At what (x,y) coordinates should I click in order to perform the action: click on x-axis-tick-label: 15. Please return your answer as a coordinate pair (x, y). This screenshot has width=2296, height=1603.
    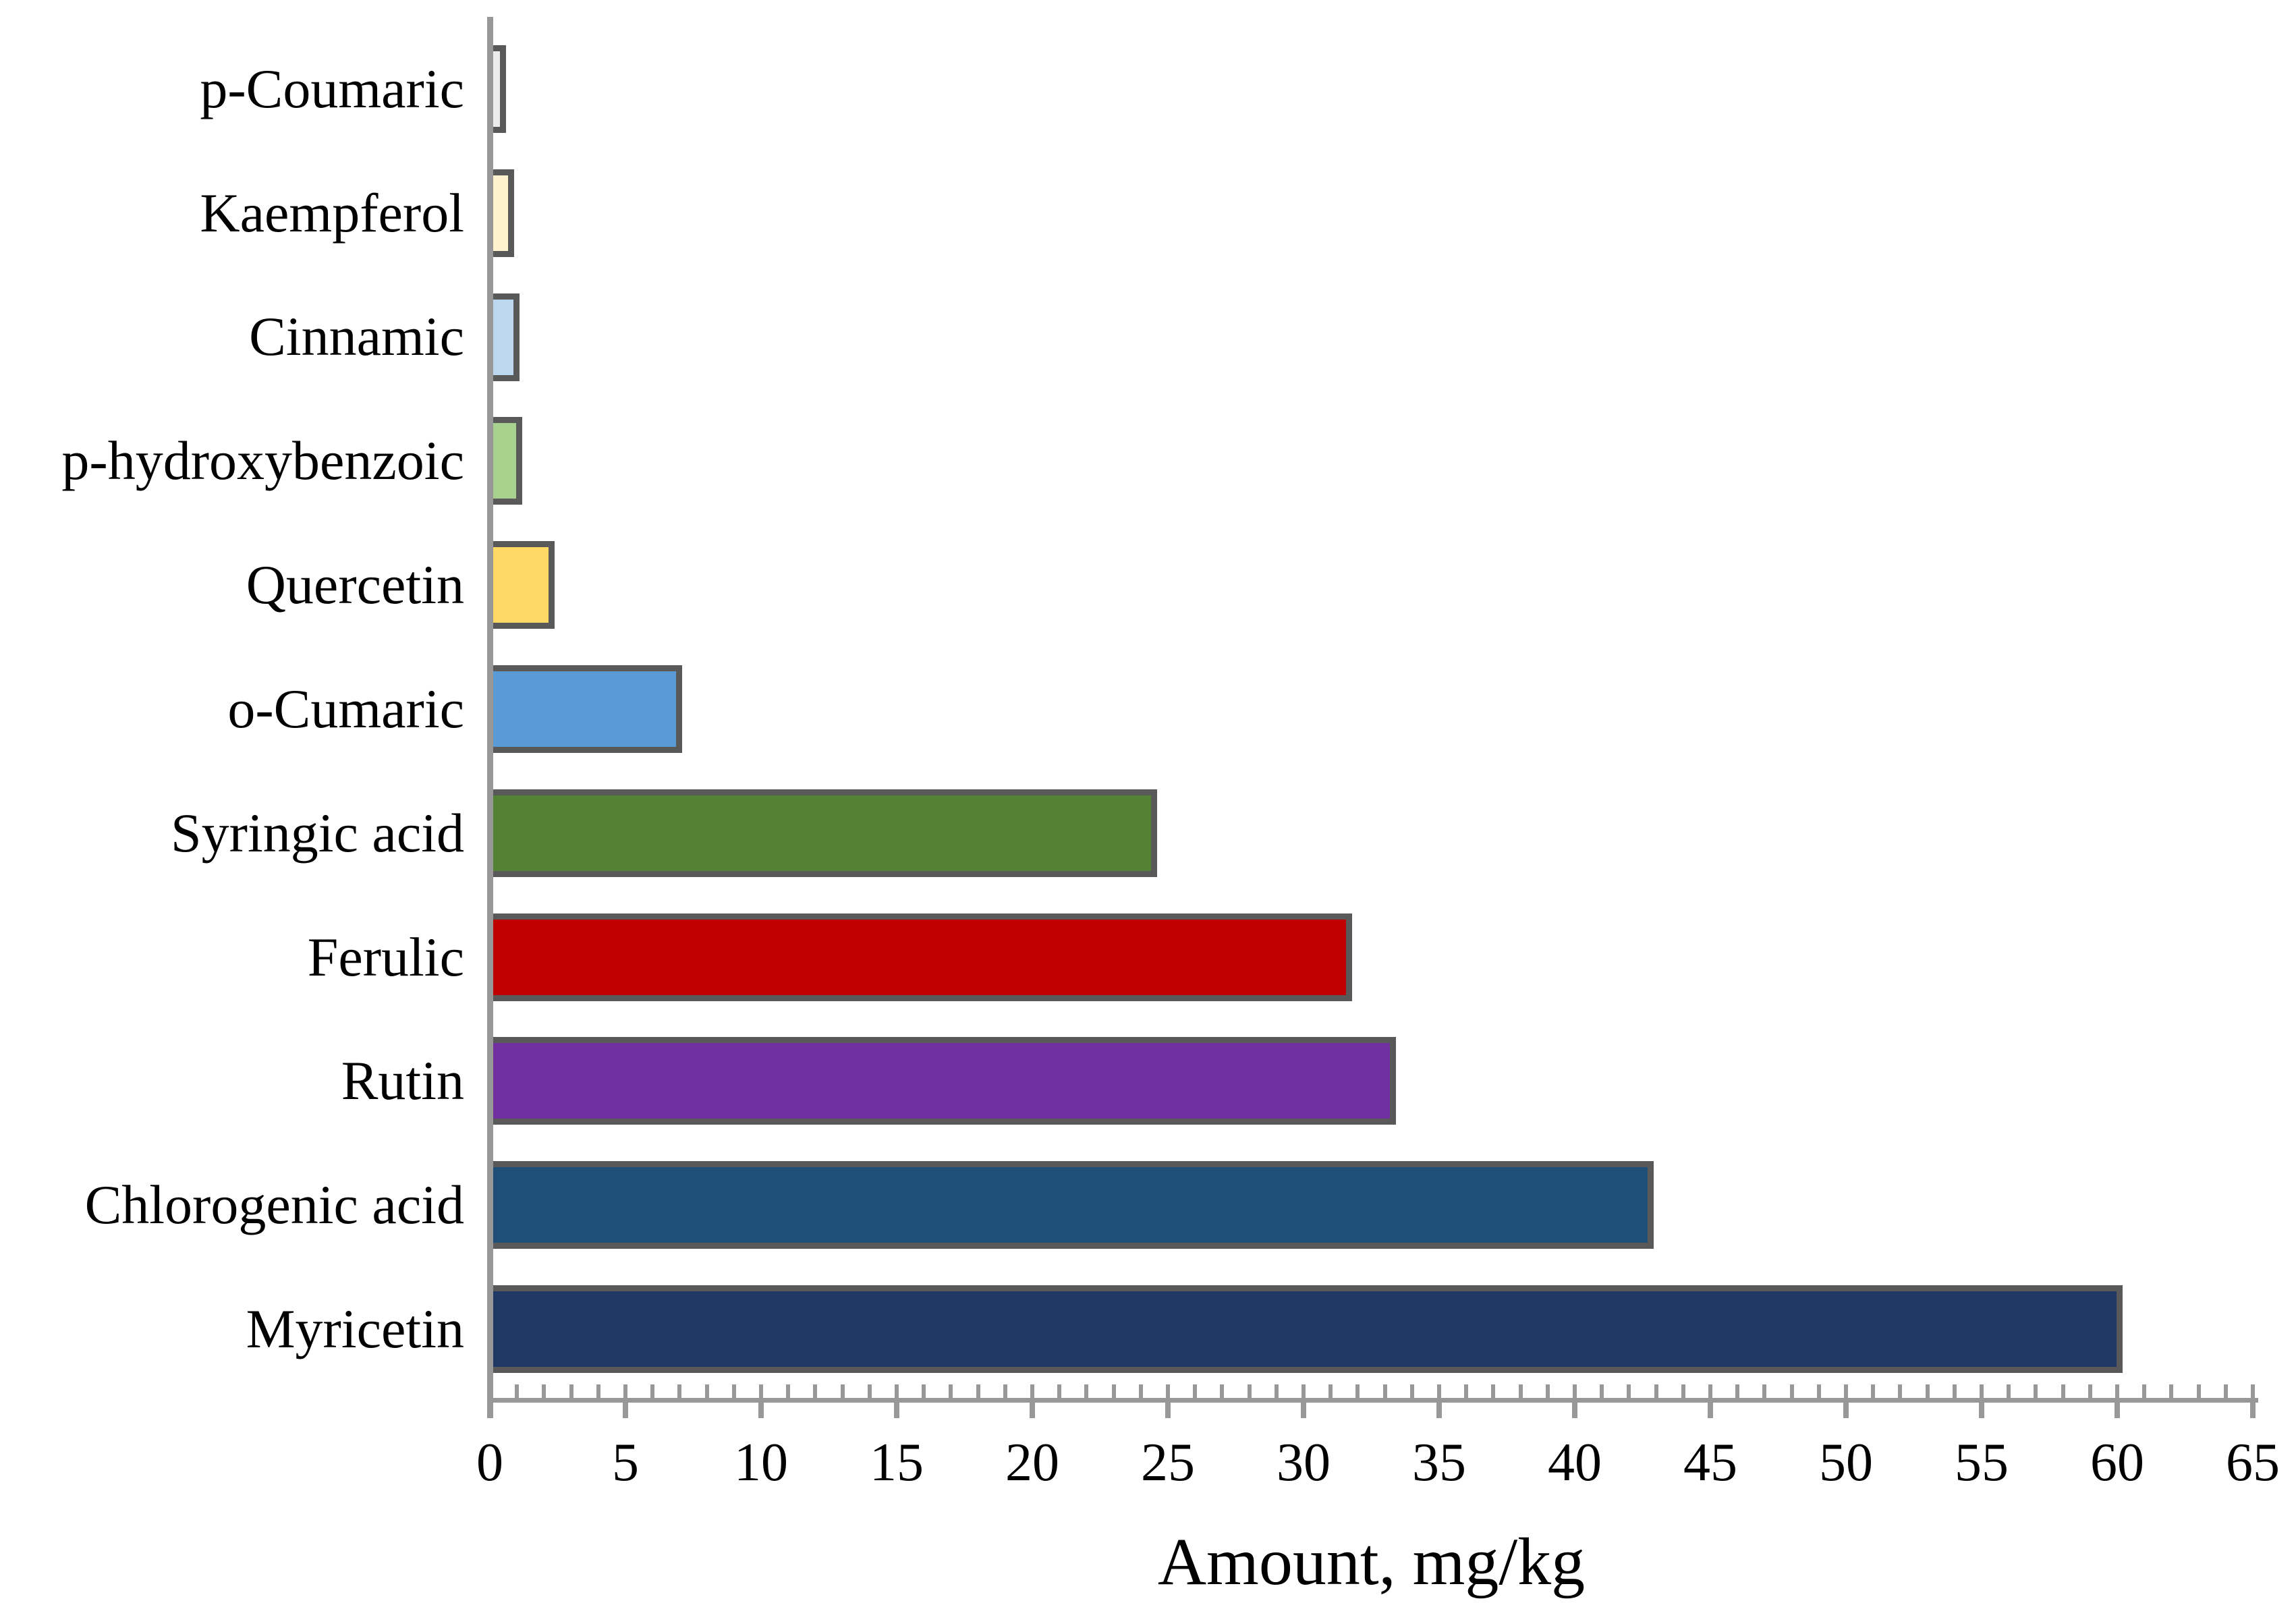
    Looking at the image, I should click on (897, 1462).